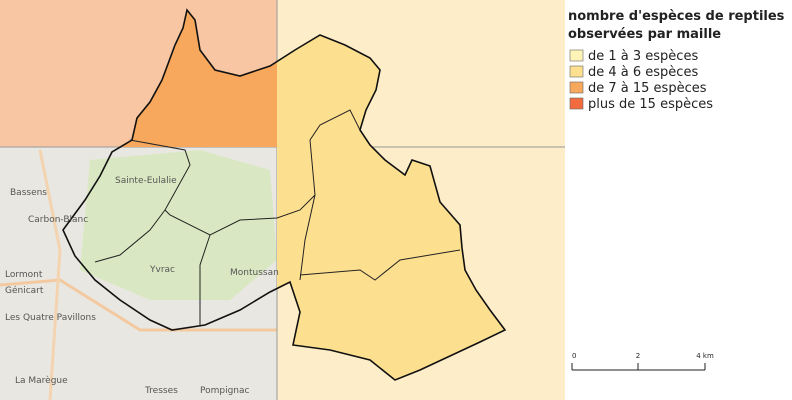 This screenshot has height=400, width=792. What do you see at coordinates (650, 104) in the screenshot?
I see `legend-label: plus de 15 espèces` at bounding box center [650, 104].